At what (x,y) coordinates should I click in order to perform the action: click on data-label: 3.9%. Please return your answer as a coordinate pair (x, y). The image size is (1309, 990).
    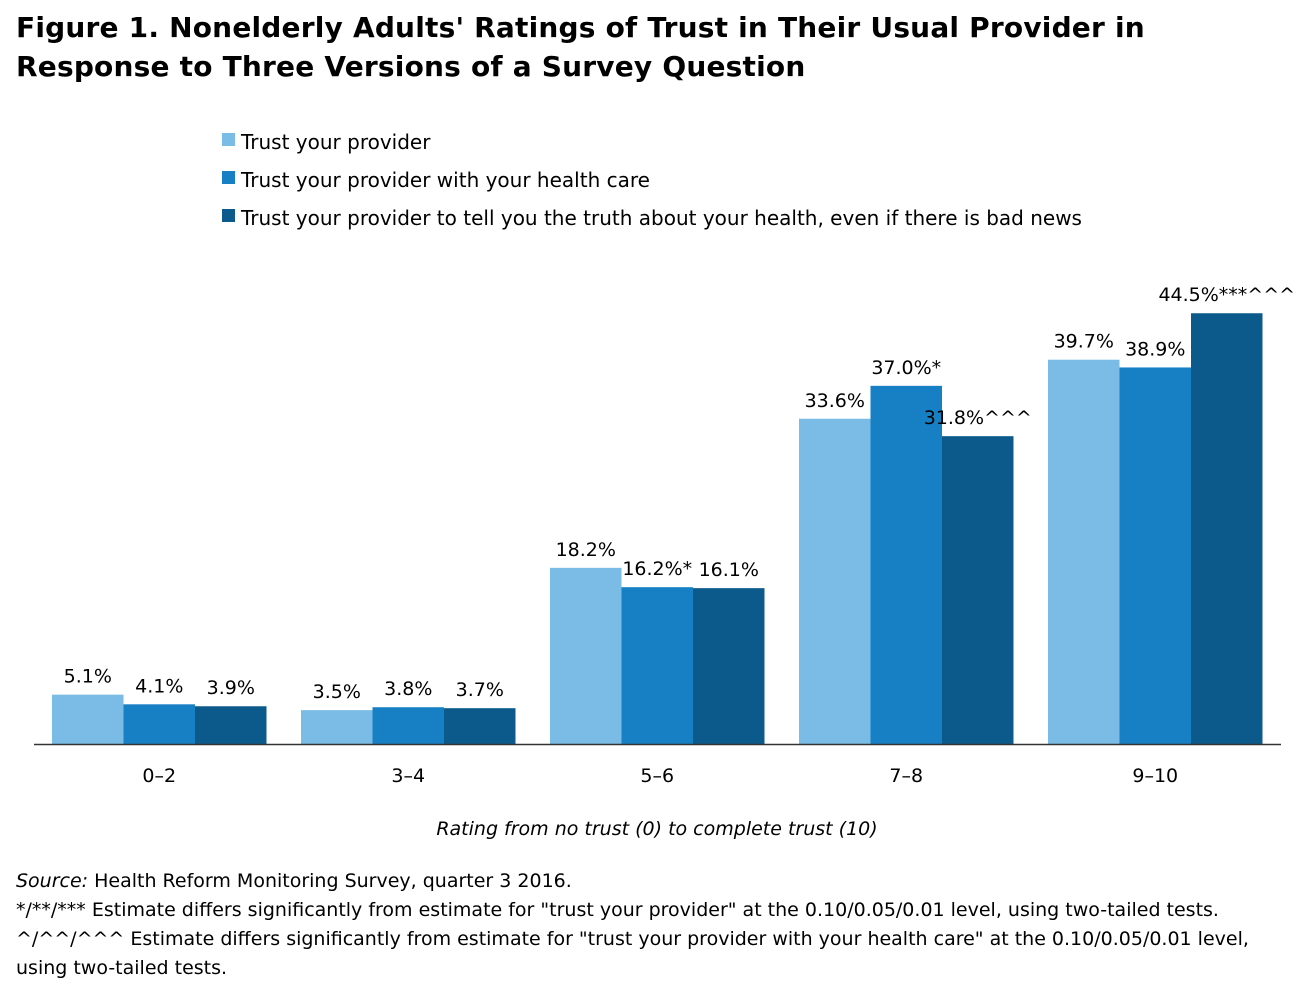
    Looking at the image, I should click on (231, 688).